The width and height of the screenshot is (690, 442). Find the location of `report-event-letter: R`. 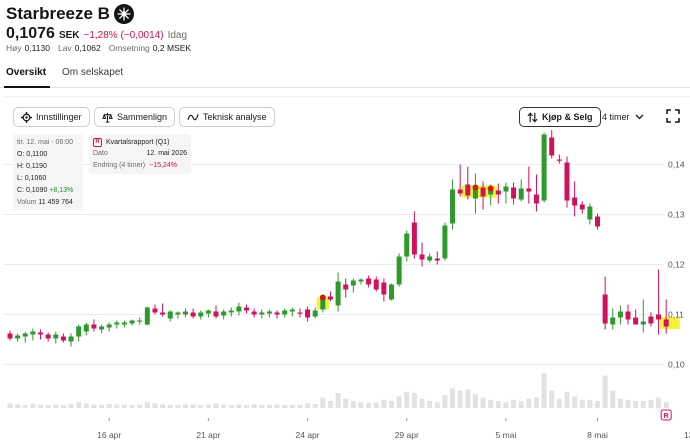

report-event-letter: R is located at coordinates (666, 416).